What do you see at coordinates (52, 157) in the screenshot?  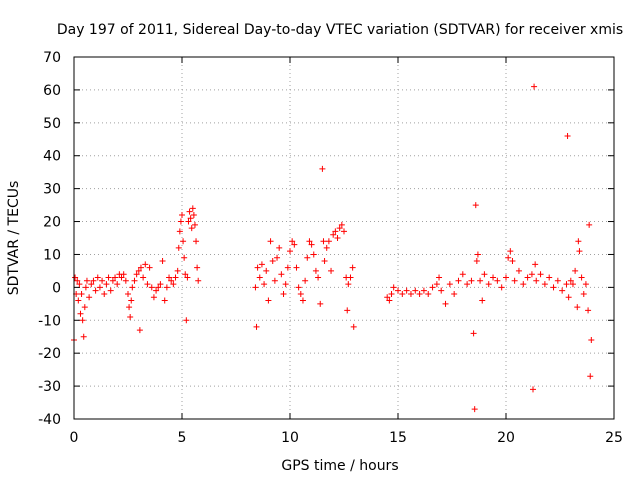 I see `y-tick-label: 40` at bounding box center [52, 157].